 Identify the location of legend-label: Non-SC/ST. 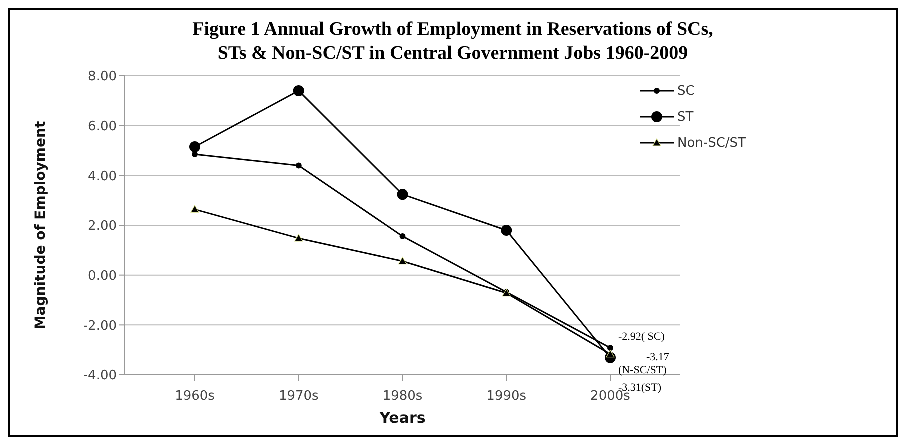
(711, 143).